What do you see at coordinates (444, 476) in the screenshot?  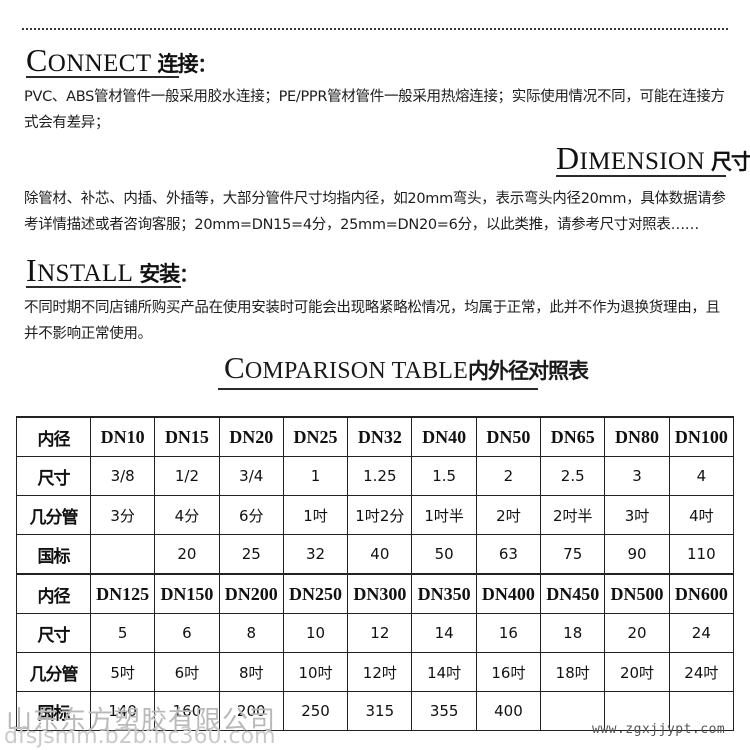 I see `table-cell: 1.5` at bounding box center [444, 476].